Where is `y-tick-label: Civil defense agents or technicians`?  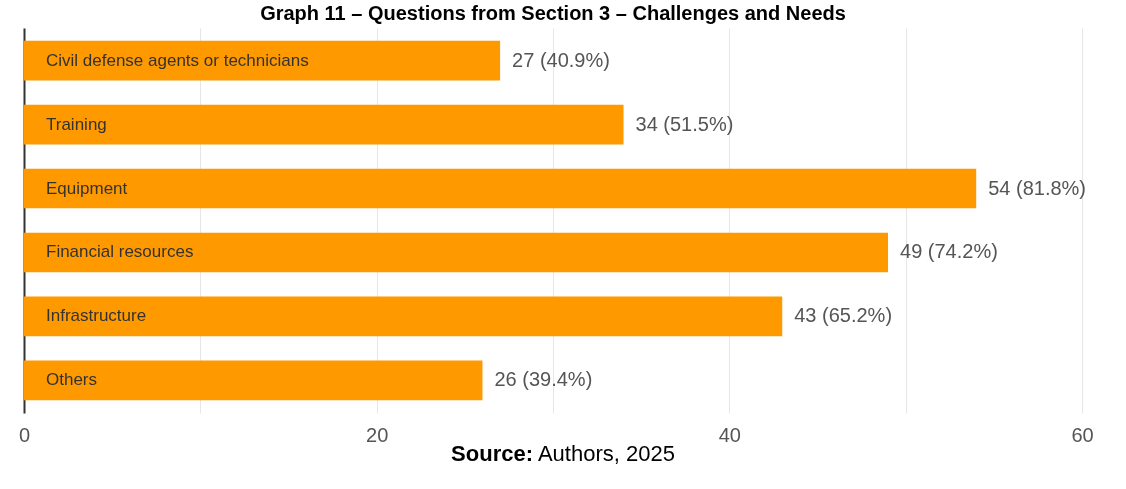 y-tick-label: Civil defense agents or technicians is located at coordinates (177, 60).